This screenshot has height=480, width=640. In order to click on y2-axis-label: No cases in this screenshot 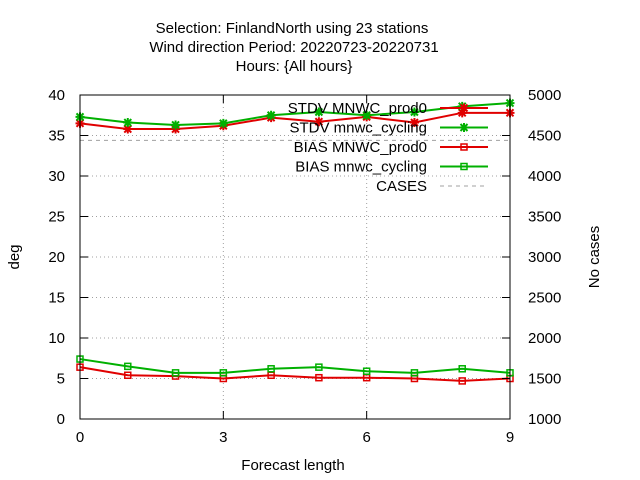, I will do `click(594, 257)`.